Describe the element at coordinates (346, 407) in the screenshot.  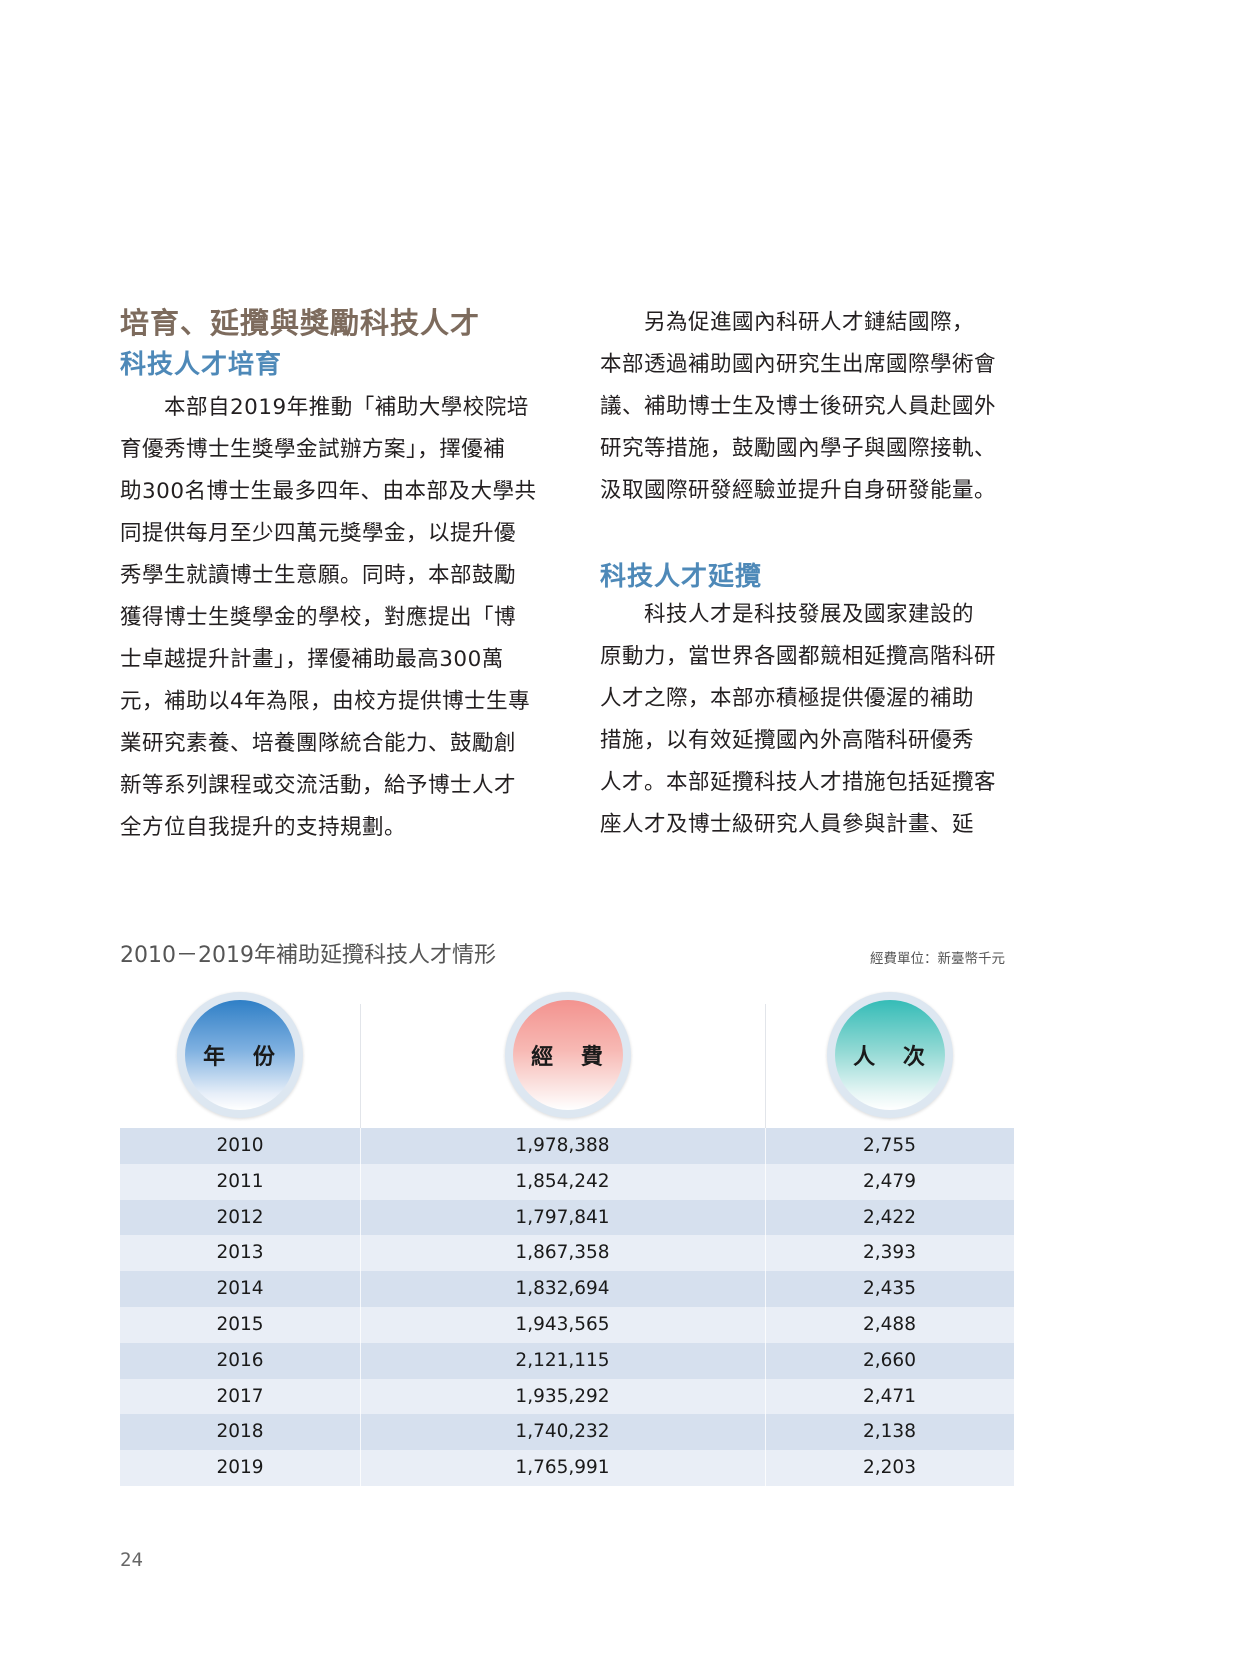
I see `text-line: 本部自2019年推動「補助大學校院培` at that location.